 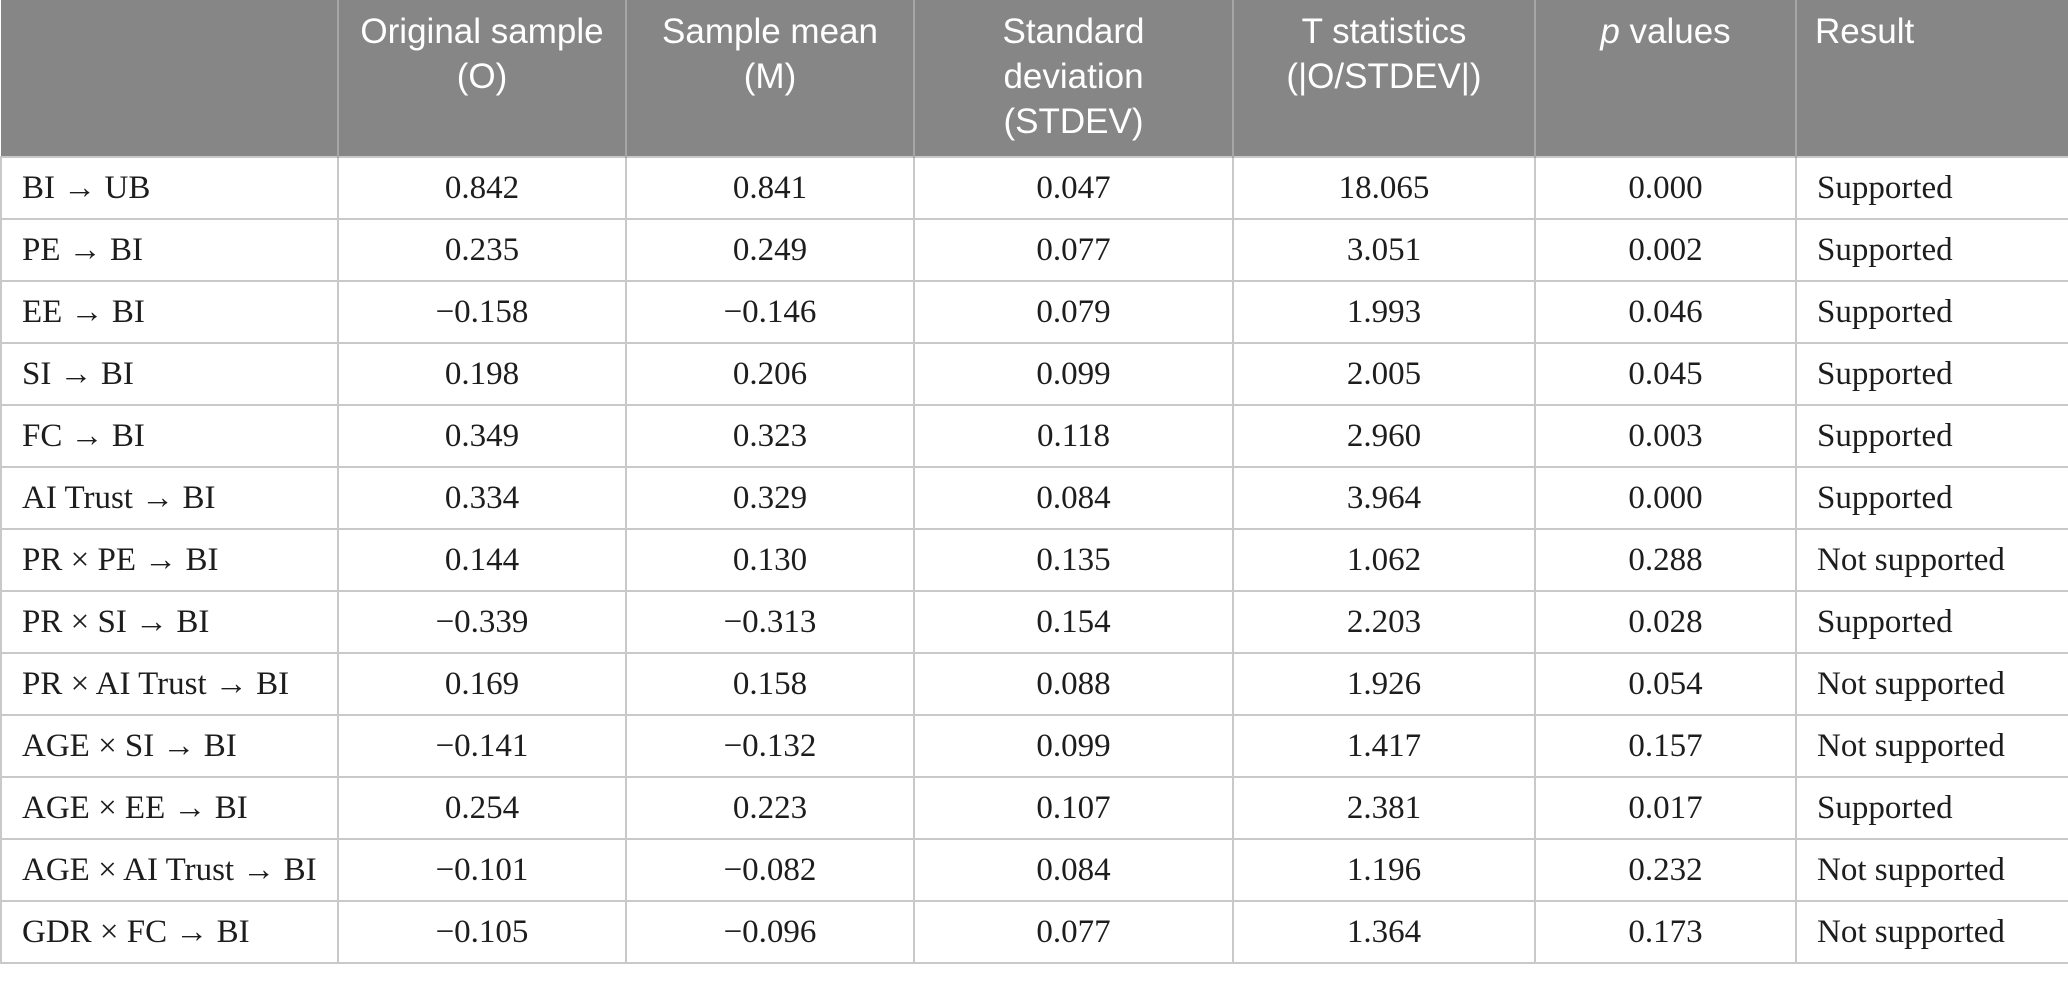 I want to click on sample-mean-cell: −0.096, so click(x=770, y=932).